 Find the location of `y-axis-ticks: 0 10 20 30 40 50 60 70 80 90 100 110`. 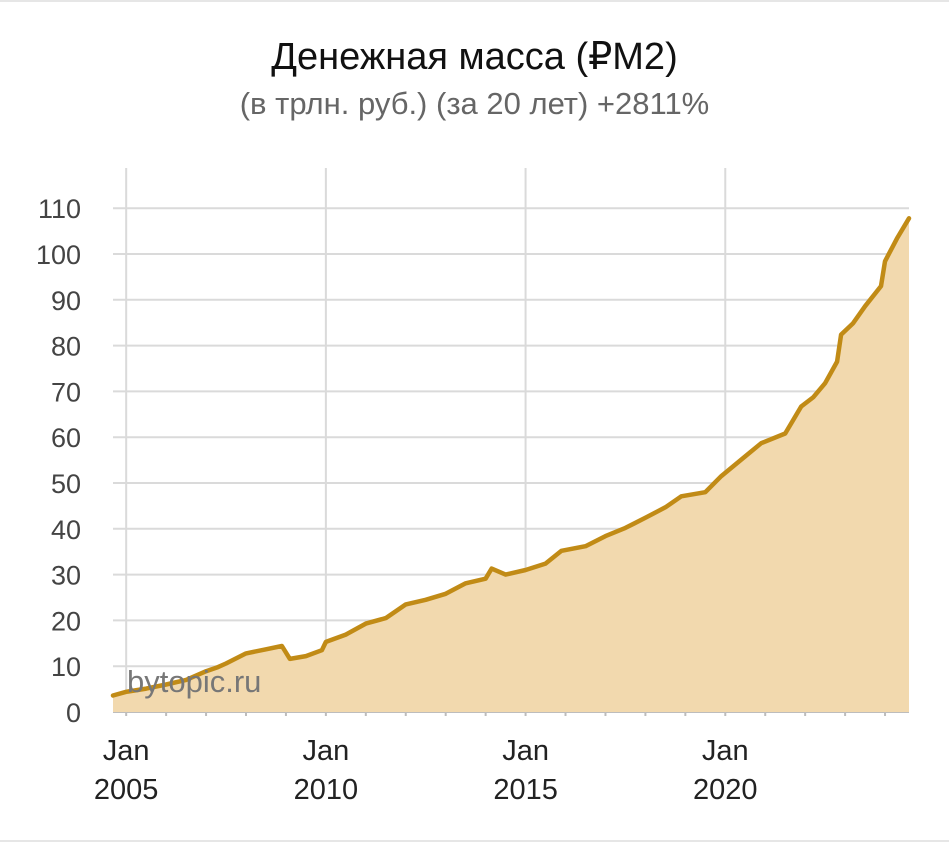

y-axis-ticks: 0 10 20 30 40 50 60 70 80 90 100 110 is located at coordinates (58, 461).